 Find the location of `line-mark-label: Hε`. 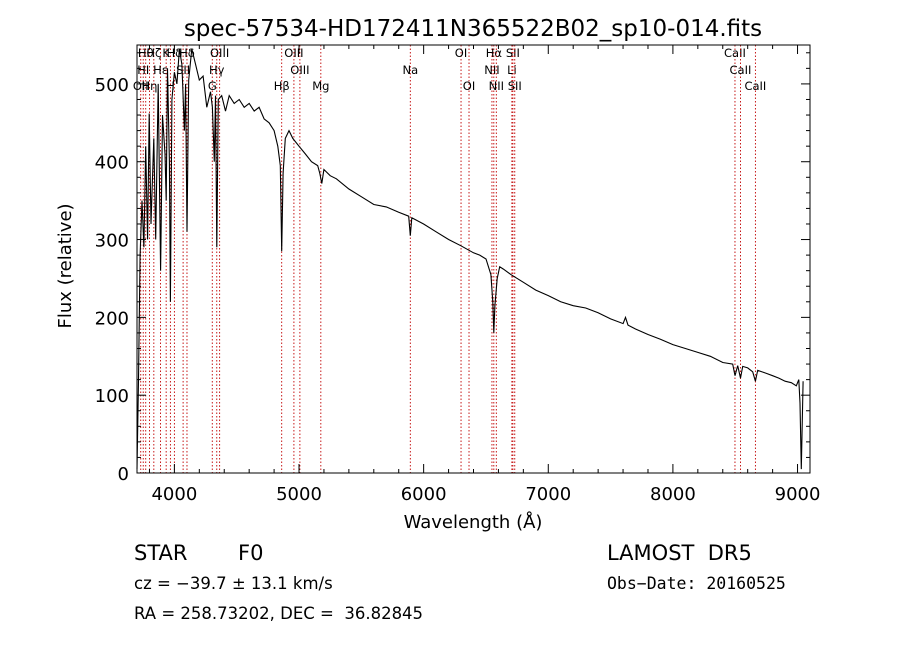

line-mark-label: Hε is located at coordinates (160, 70).